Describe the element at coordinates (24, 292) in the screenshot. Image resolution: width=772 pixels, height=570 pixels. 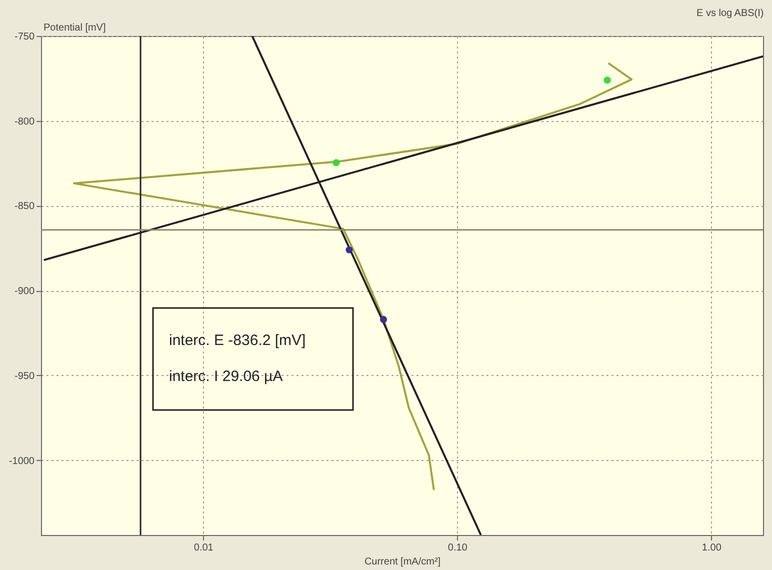
I see `y-tick-label: -900` at that location.